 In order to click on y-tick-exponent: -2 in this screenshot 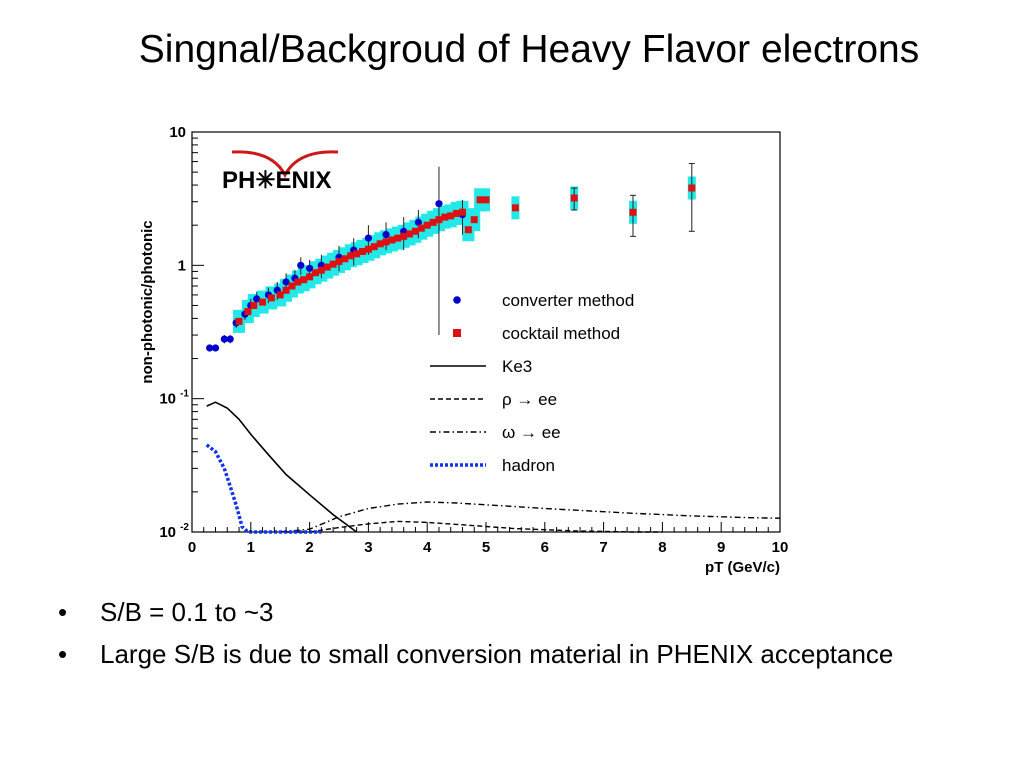, I will do `click(184, 527)`.